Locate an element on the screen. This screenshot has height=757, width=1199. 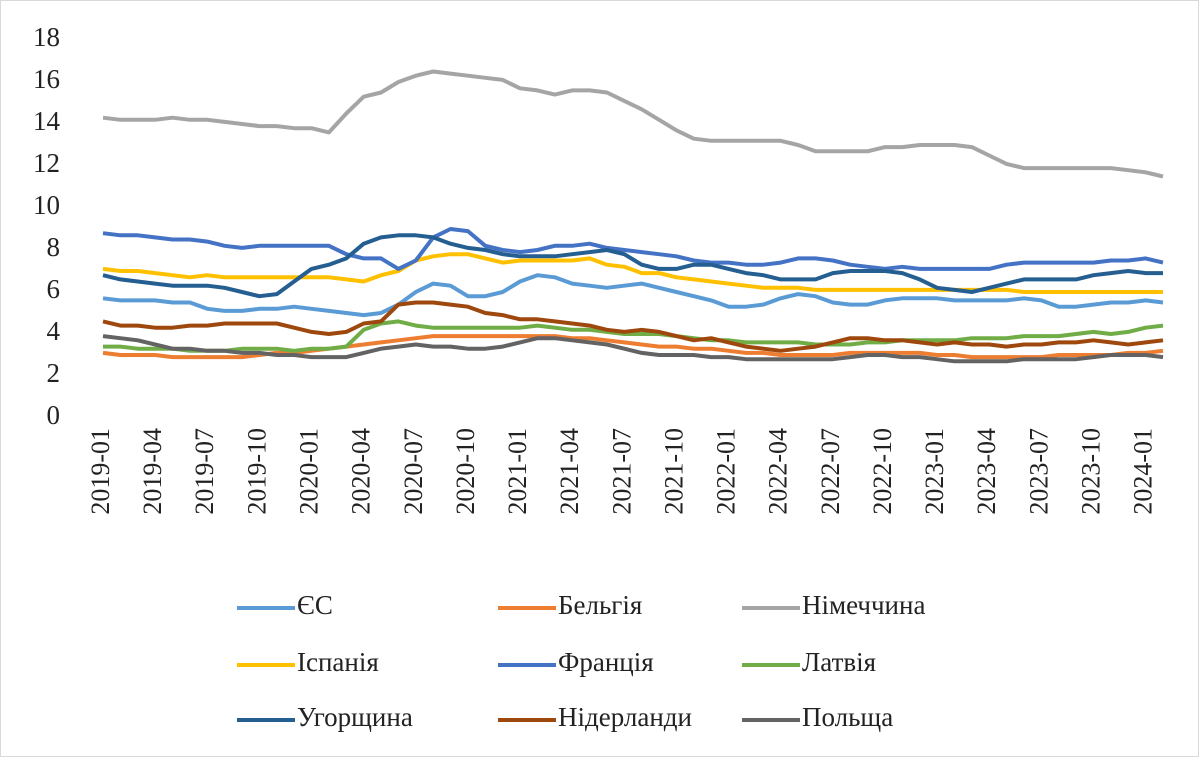
x-tick-label: 2019-01 is located at coordinates (100, 471).